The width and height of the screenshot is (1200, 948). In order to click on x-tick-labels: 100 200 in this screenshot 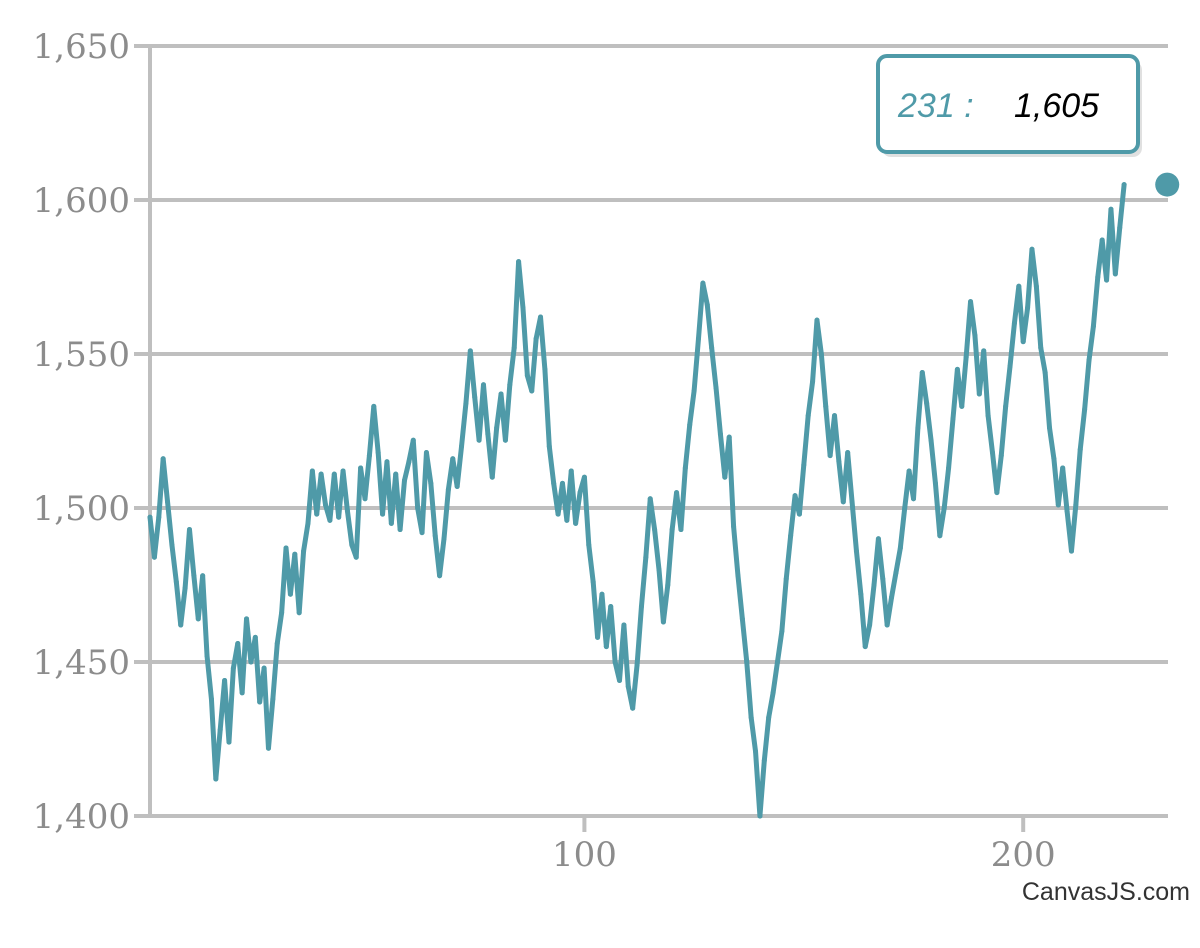, I will do `click(804, 845)`.